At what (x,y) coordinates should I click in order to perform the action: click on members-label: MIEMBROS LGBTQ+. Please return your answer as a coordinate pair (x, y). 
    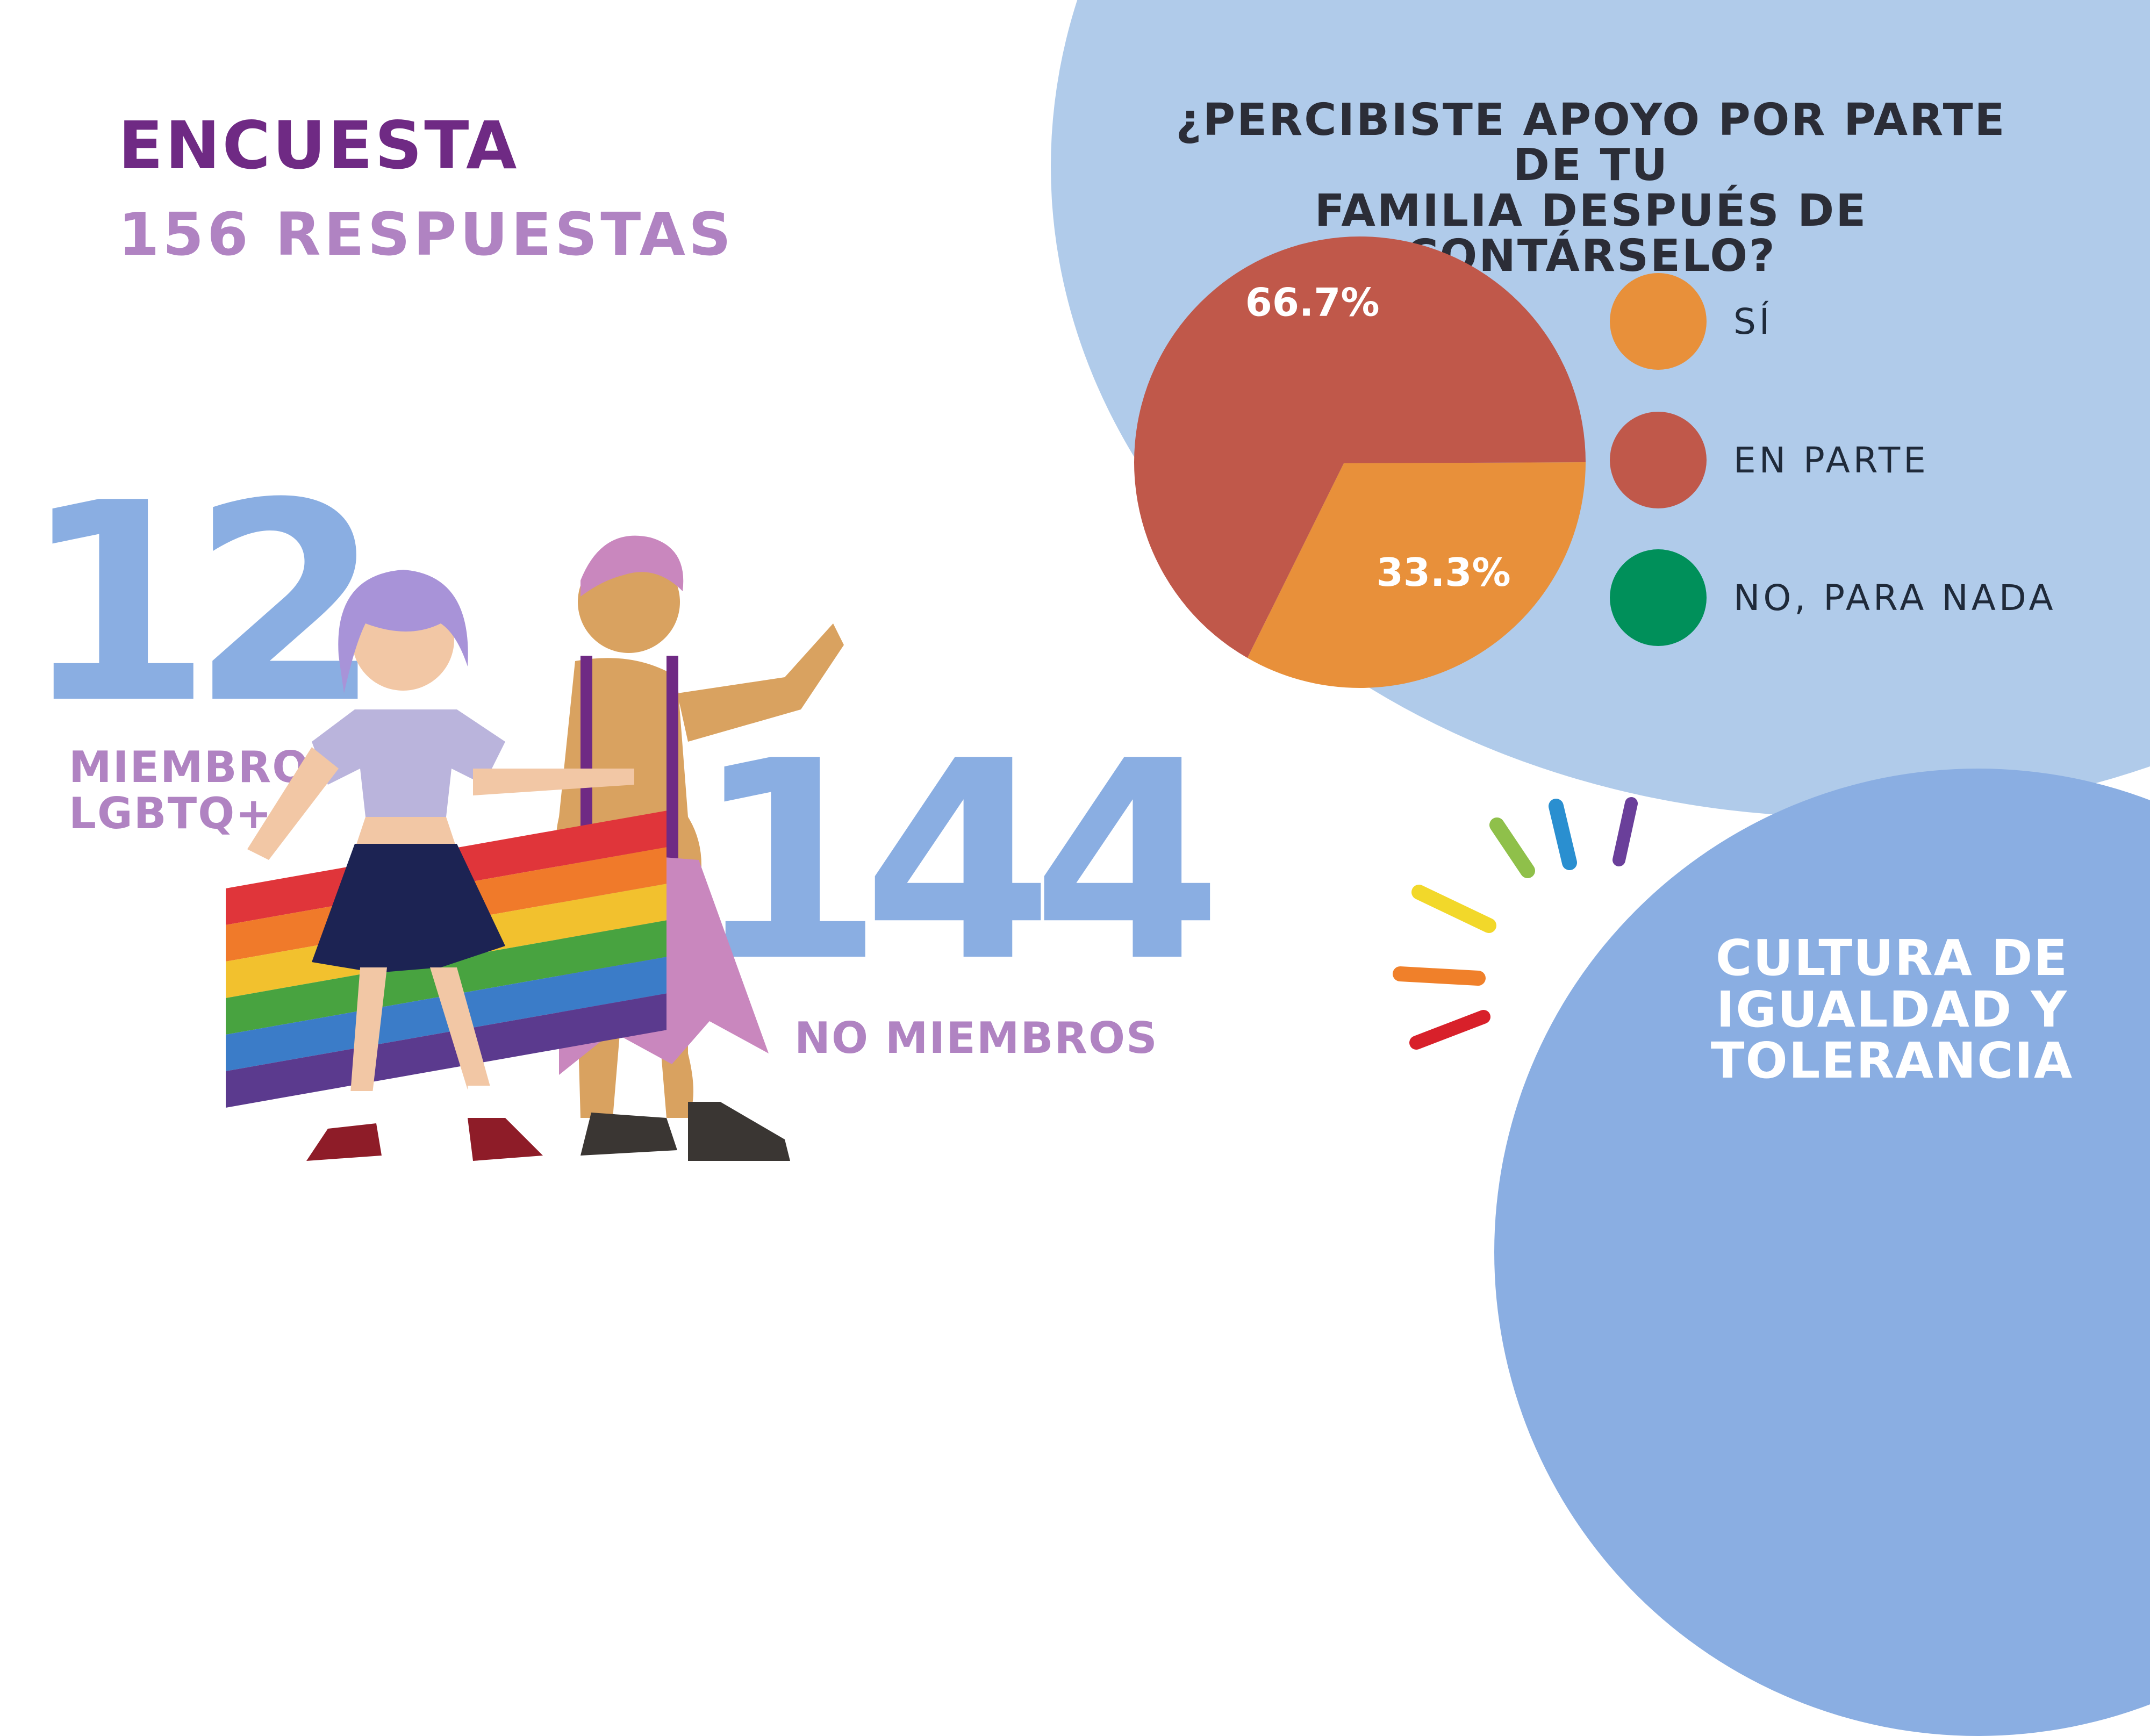
    Looking at the image, I should click on (205, 790).